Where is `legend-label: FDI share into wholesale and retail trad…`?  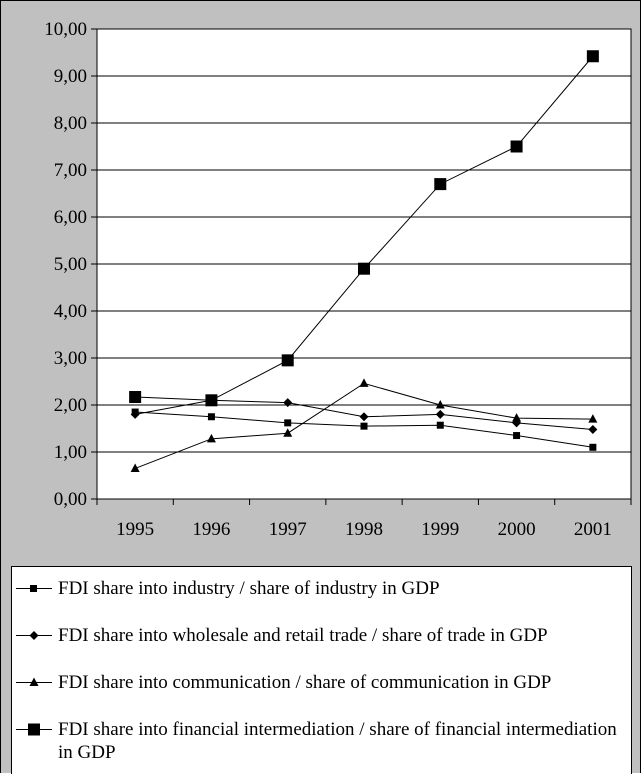
legend-label: FDI share into wholesale and retail trad… is located at coordinates (303, 635).